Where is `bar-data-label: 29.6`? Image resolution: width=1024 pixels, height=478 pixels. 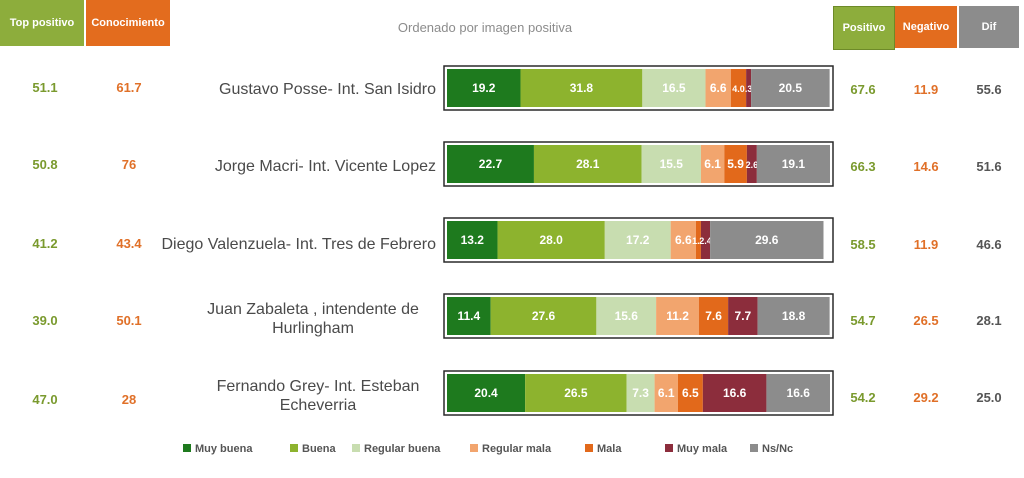 bar-data-label: 29.6 is located at coordinates (767, 240).